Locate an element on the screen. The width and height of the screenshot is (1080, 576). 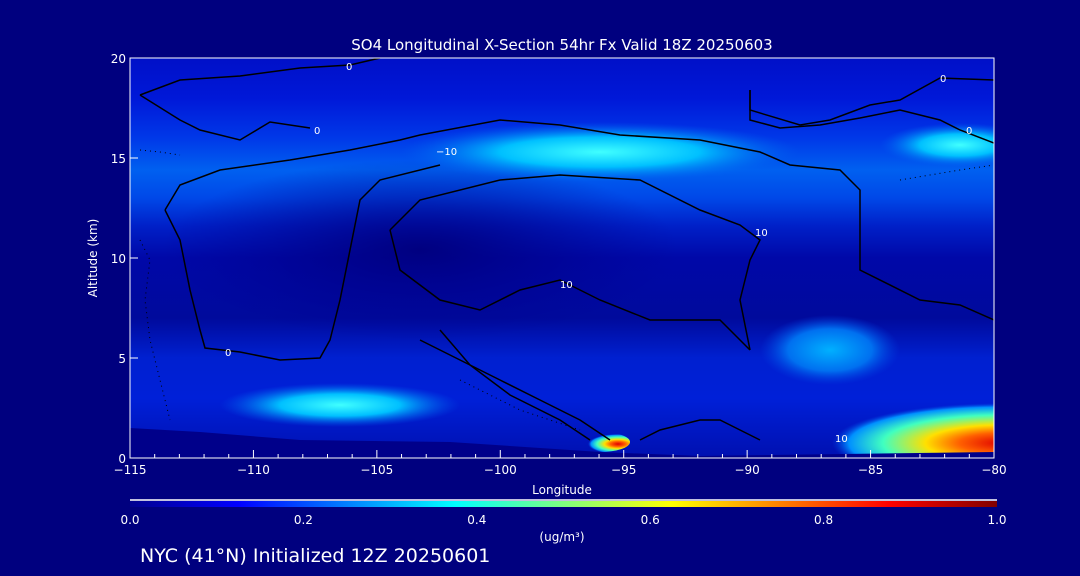
y-tick-label: 20 is located at coordinates (118, 59).